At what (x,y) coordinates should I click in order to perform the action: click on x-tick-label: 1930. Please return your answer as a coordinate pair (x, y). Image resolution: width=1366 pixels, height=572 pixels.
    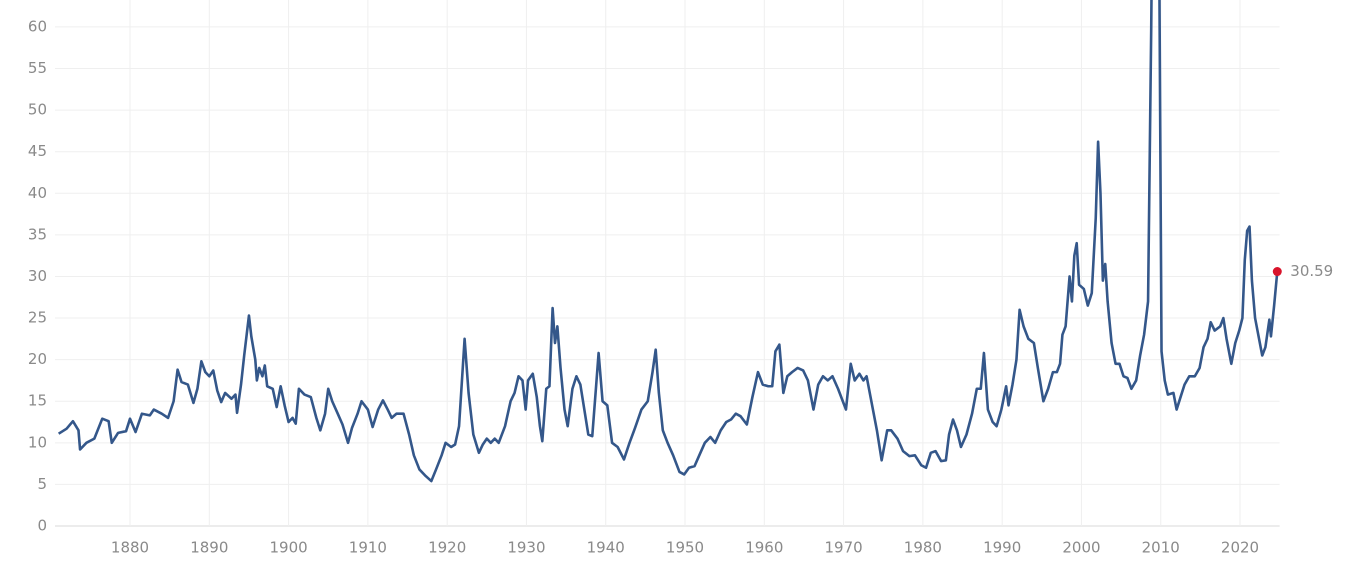
    Looking at the image, I should click on (526, 548).